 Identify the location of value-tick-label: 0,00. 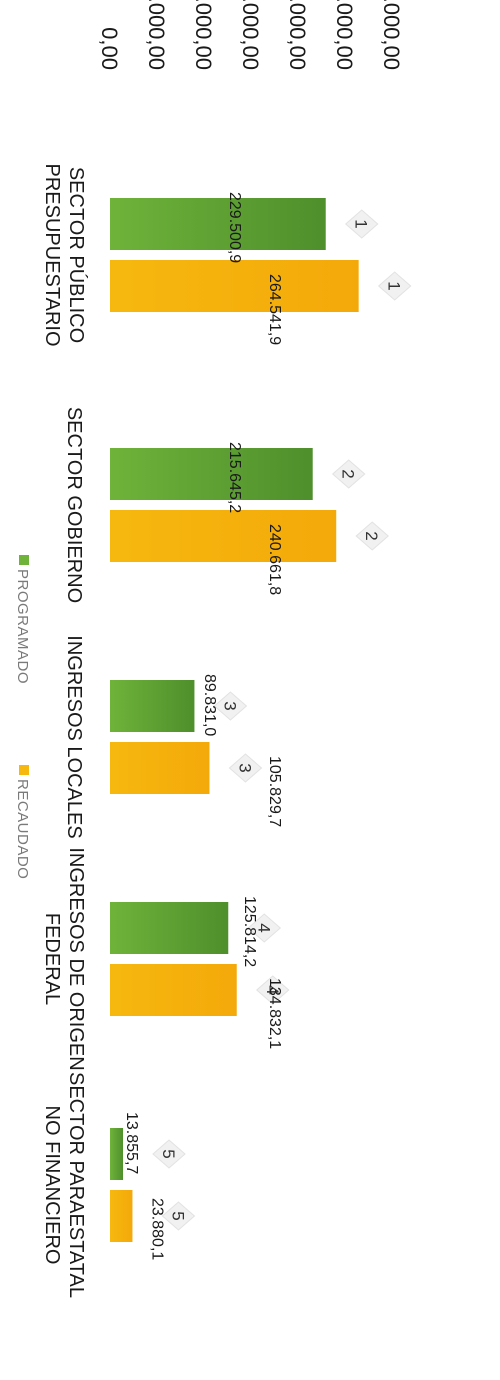
(109, 48).